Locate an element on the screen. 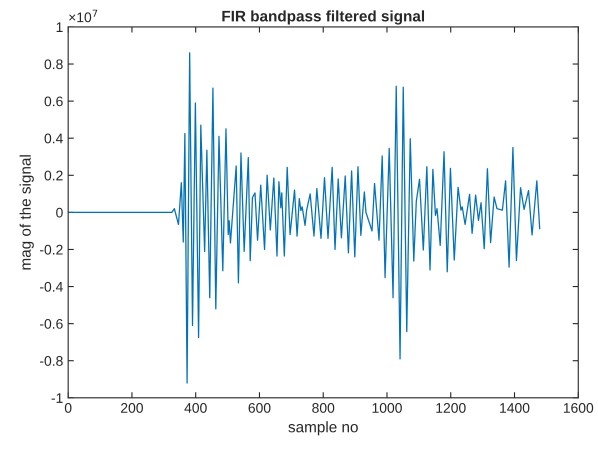 The image size is (598, 449). y-tick-label: 0 is located at coordinates (59, 213).